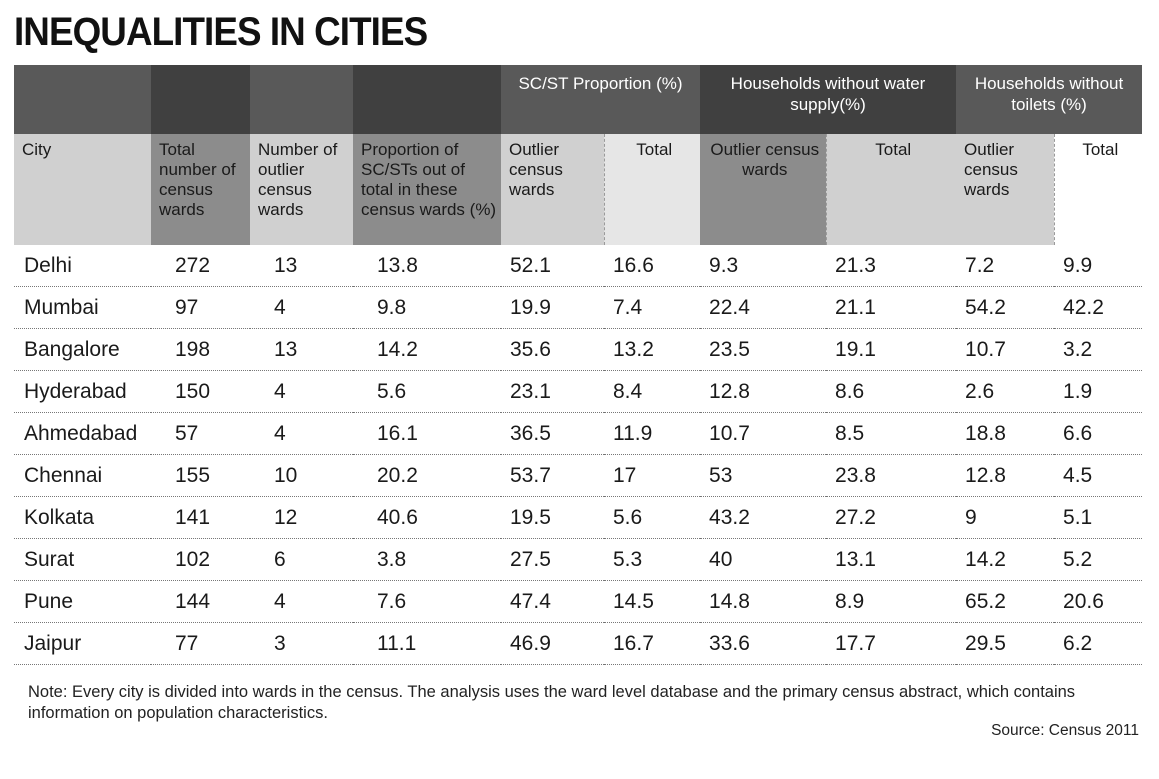  I want to click on table-row: Hyderabad 150 4 5.6 23.1 8.4 12.8 8.6 2.6 1.9, so click(578, 391).